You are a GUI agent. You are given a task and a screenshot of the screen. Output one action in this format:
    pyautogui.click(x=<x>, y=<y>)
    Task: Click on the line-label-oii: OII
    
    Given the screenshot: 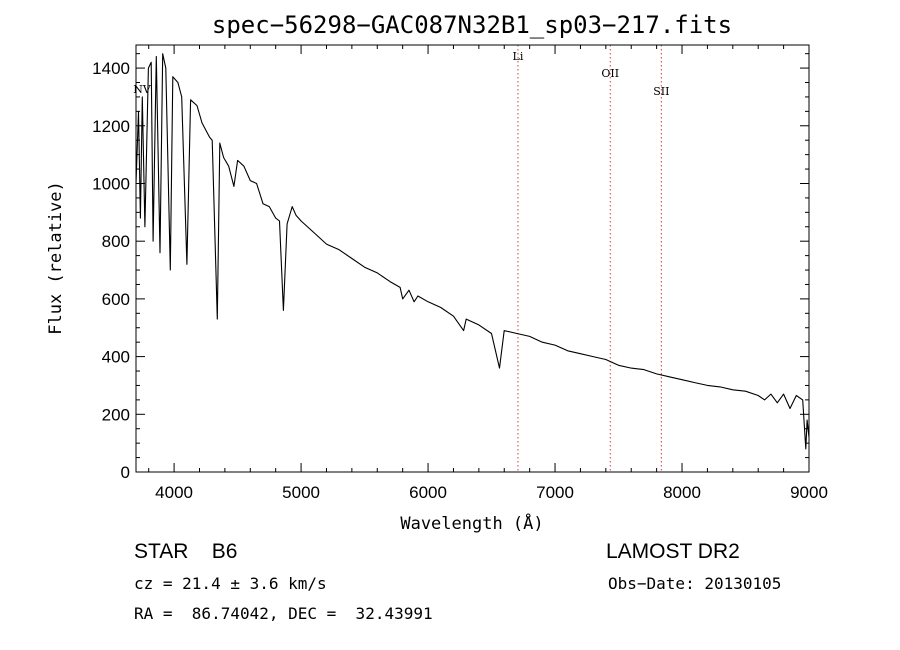 What is the action you would take?
    pyautogui.click(x=610, y=73)
    